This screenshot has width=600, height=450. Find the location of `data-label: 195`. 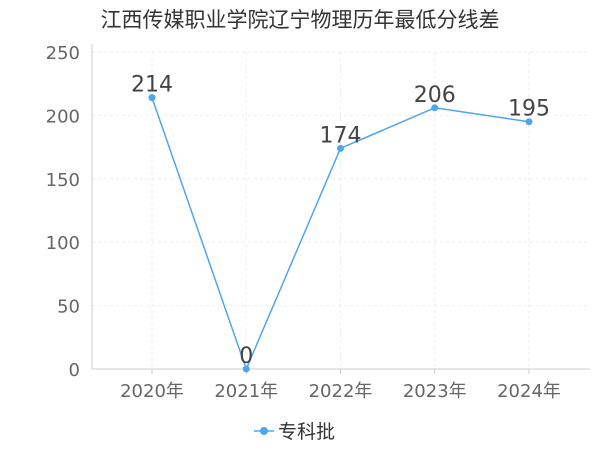

data-label: 195 is located at coordinates (529, 109).